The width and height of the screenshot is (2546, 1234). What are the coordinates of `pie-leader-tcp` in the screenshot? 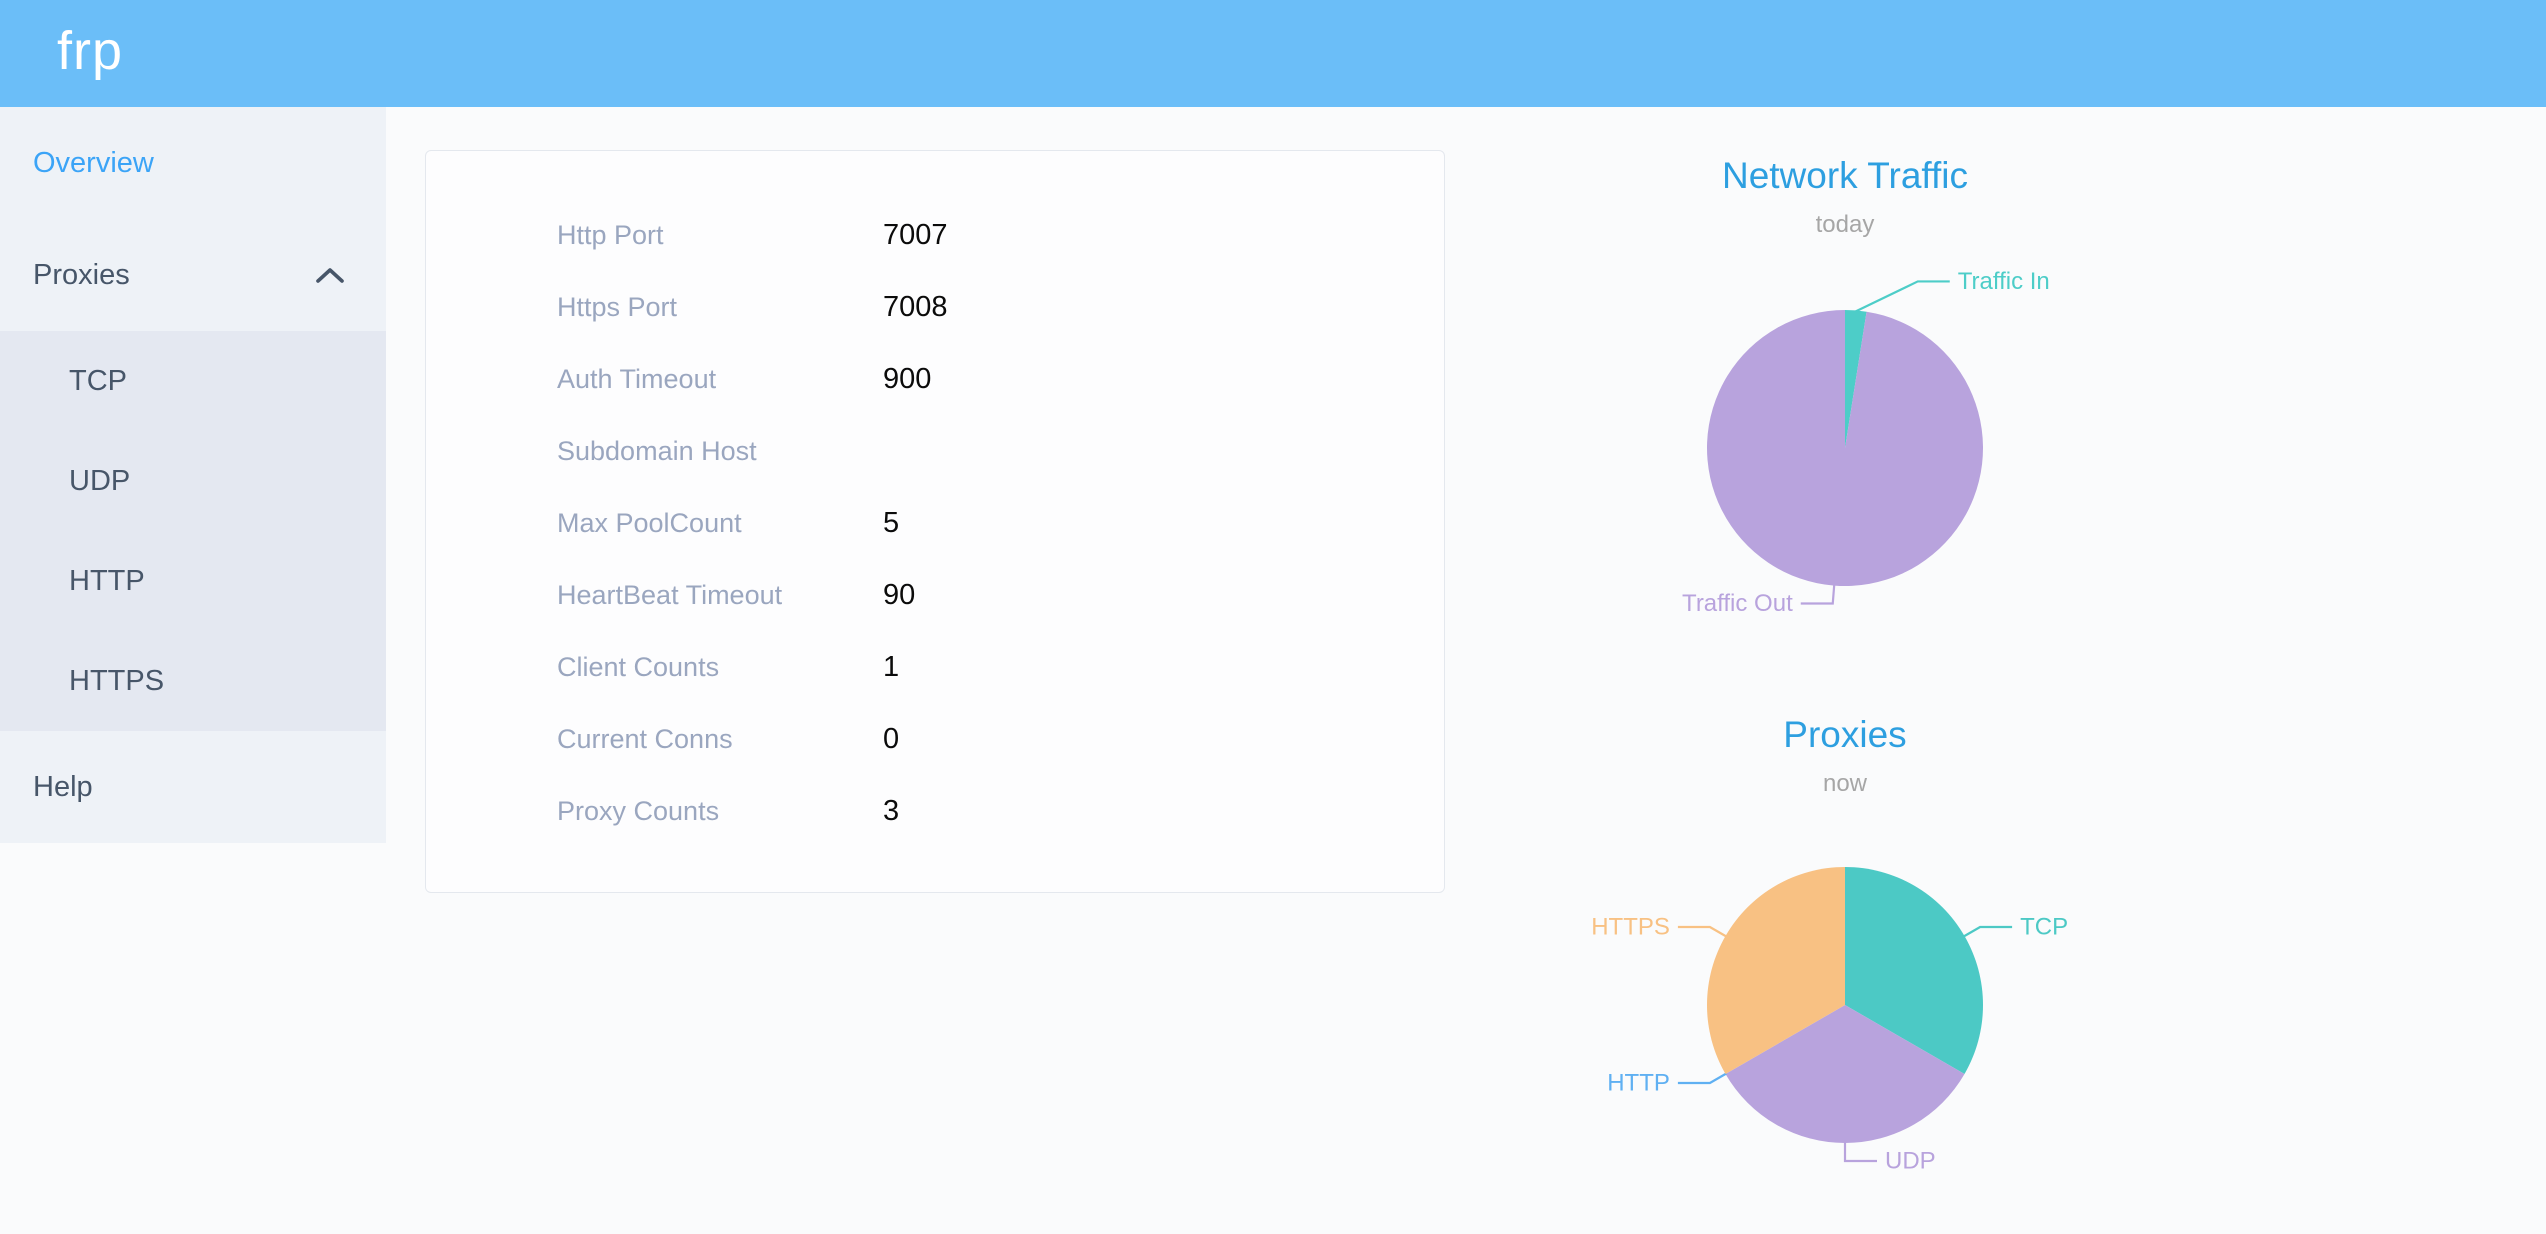 It's located at (1988, 931).